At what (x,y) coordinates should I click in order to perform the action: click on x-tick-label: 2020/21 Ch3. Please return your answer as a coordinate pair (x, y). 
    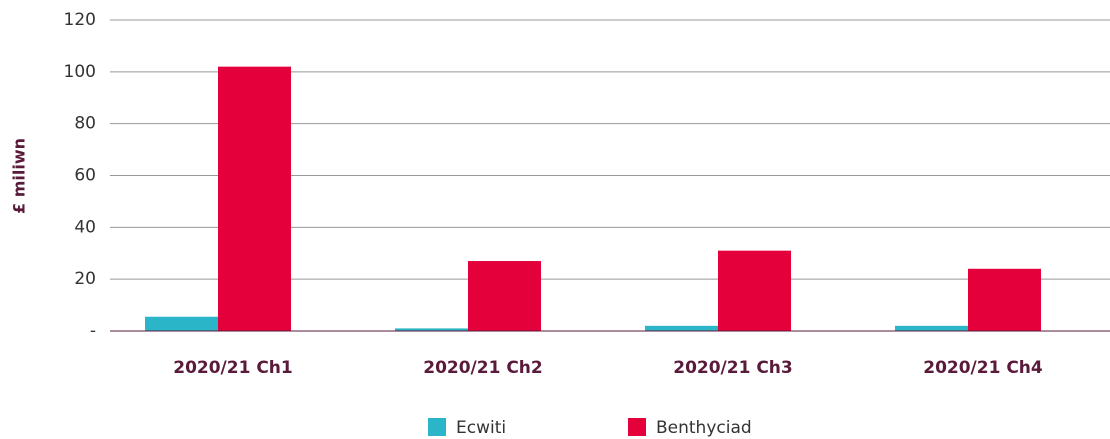
    Looking at the image, I should click on (733, 368).